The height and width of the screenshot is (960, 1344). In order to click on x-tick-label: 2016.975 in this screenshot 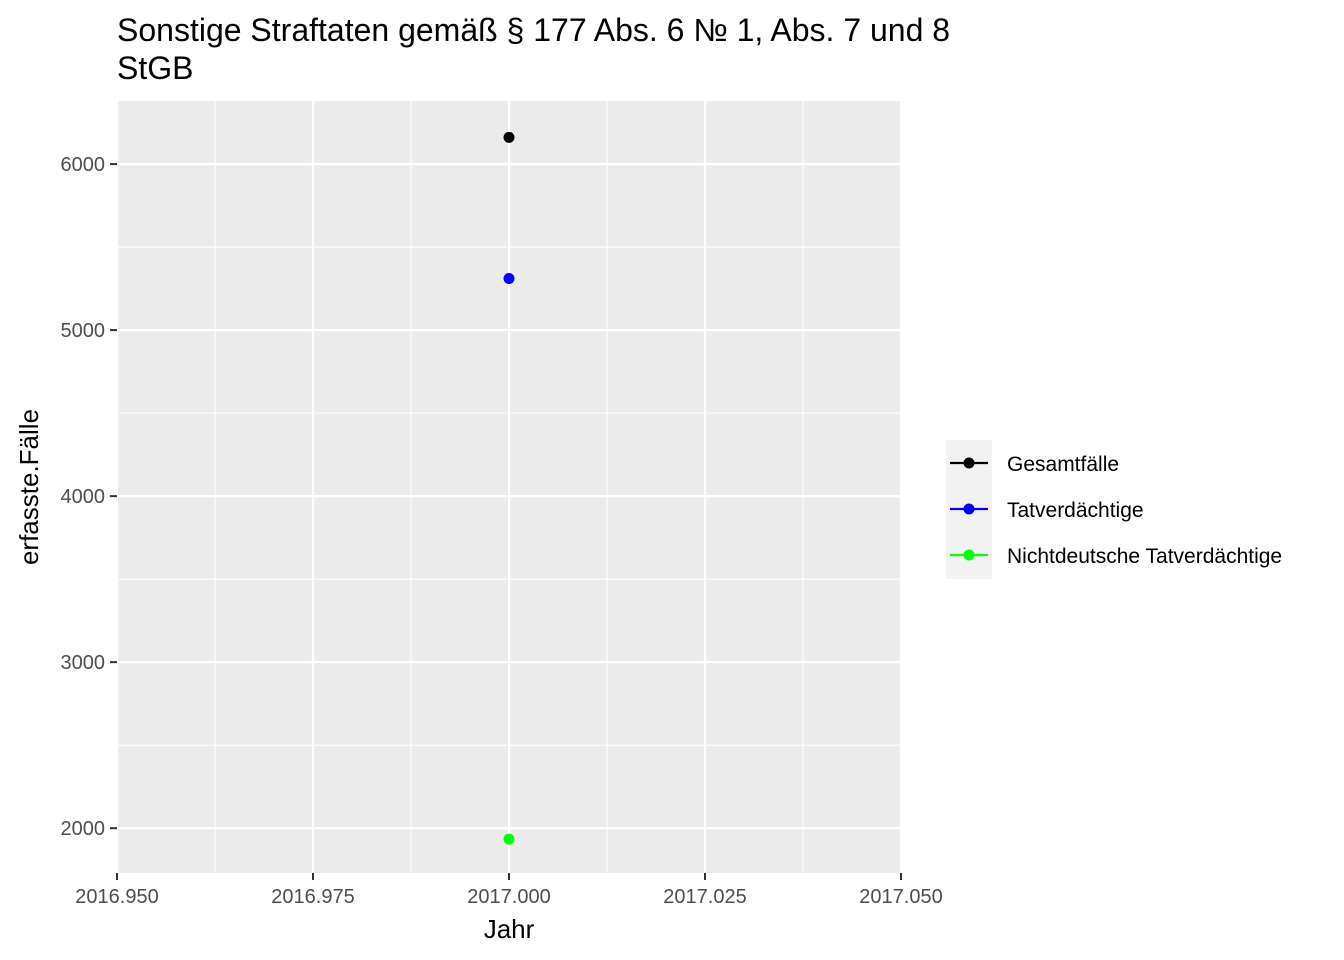, I will do `click(312, 897)`.